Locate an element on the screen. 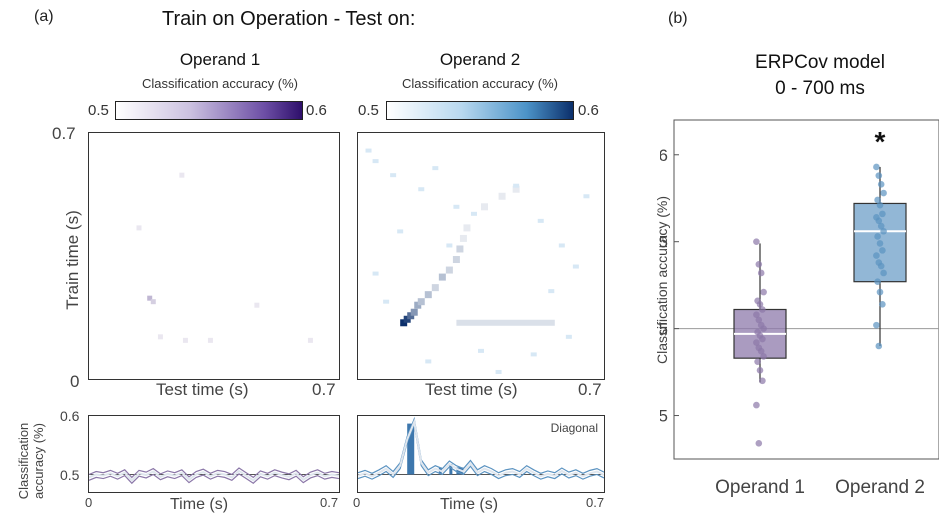 The height and width of the screenshot is (517, 939). panel-b-title-line2: 0 - 700 ms is located at coordinates (820, 88).